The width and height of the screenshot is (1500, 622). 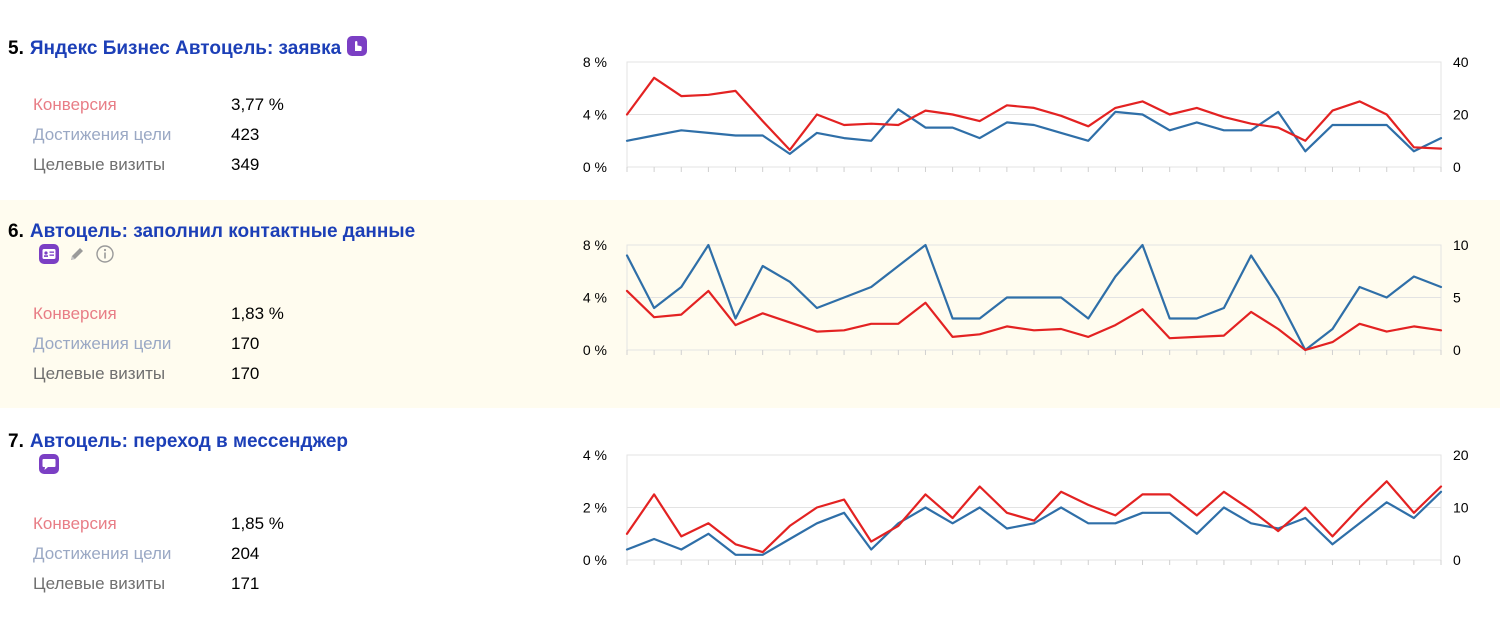 I want to click on message-bubble-icon, so click(x=49, y=466).